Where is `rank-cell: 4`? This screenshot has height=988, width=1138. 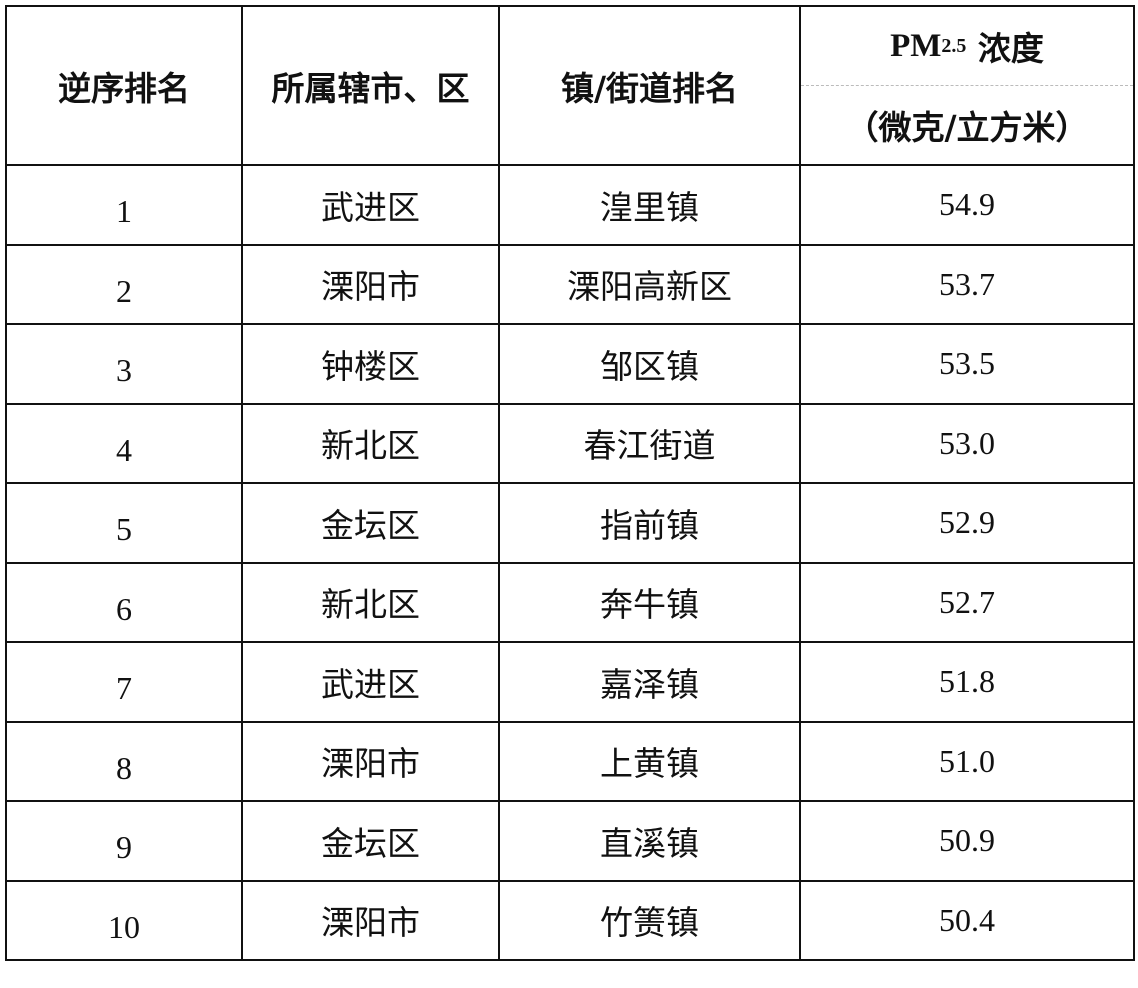
rank-cell: 4 is located at coordinates (124, 443).